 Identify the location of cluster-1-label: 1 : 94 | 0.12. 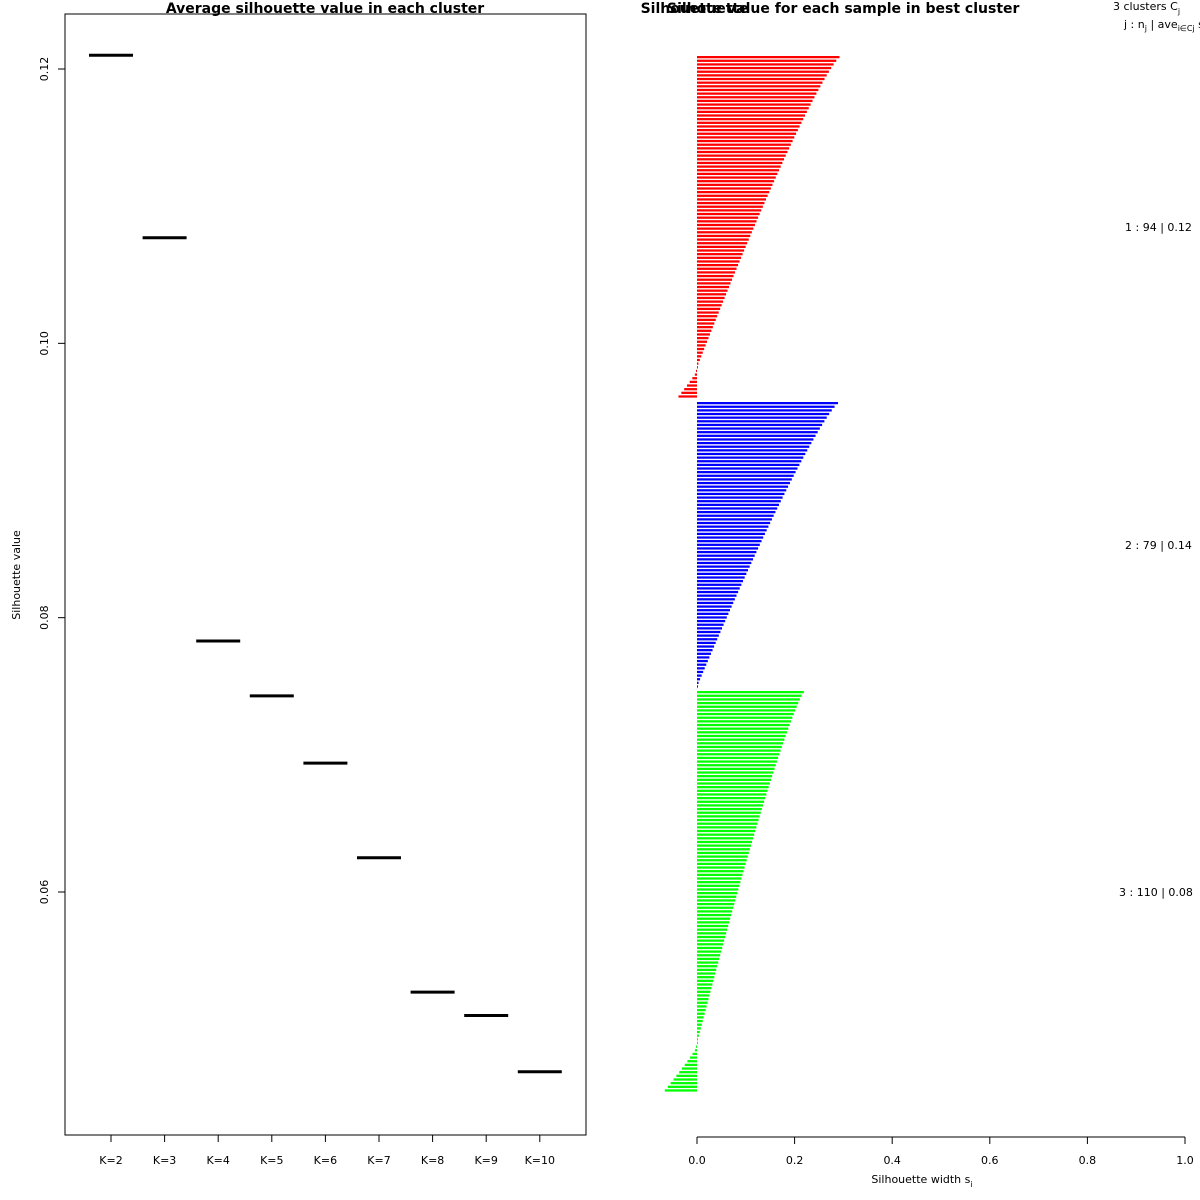
(1158, 227).